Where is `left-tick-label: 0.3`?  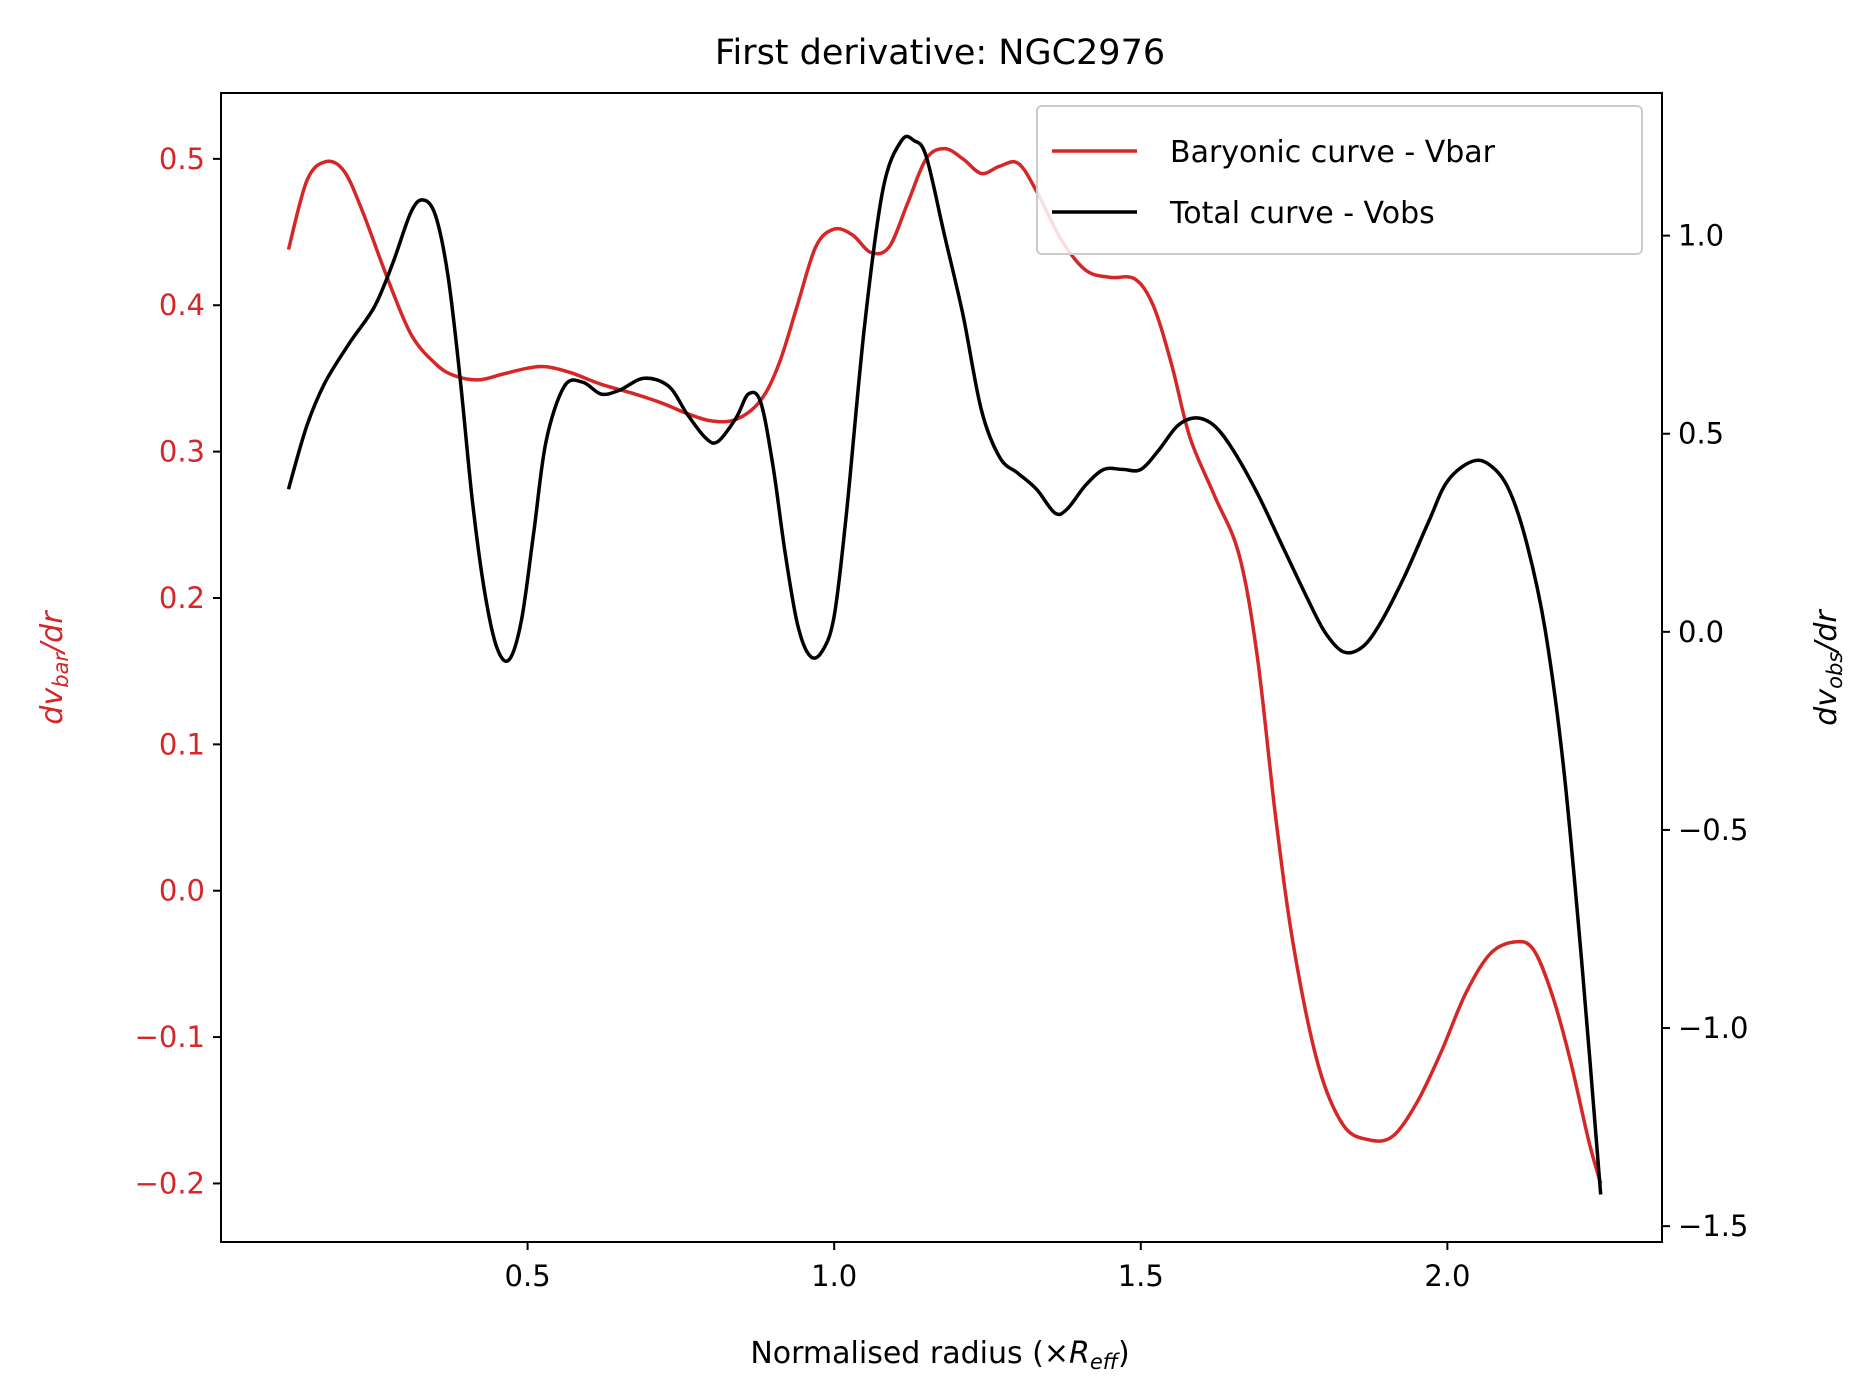
left-tick-label: 0.3 is located at coordinates (182, 452).